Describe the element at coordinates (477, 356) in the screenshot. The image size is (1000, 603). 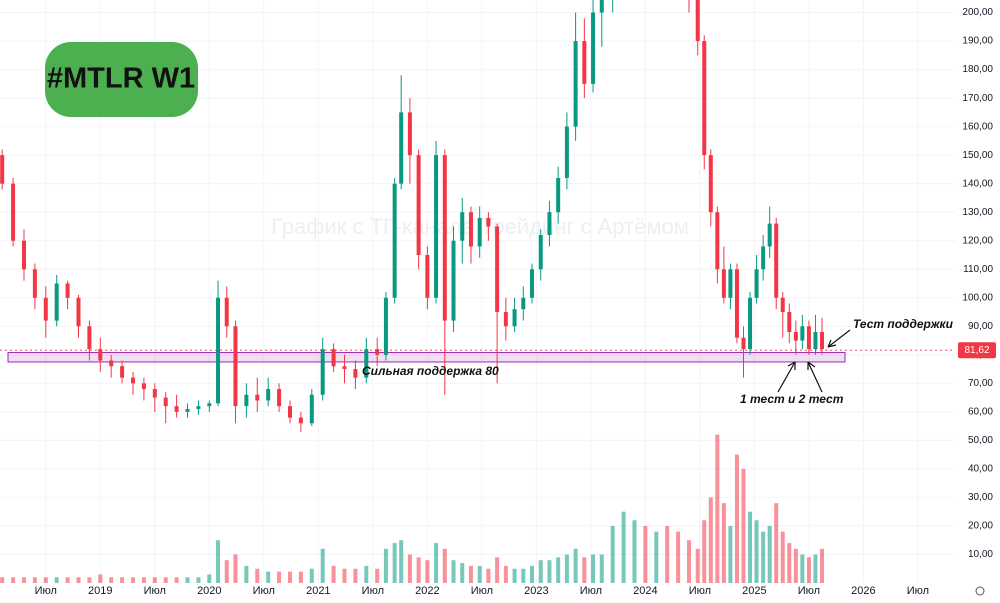
I see `zone-layer` at that location.